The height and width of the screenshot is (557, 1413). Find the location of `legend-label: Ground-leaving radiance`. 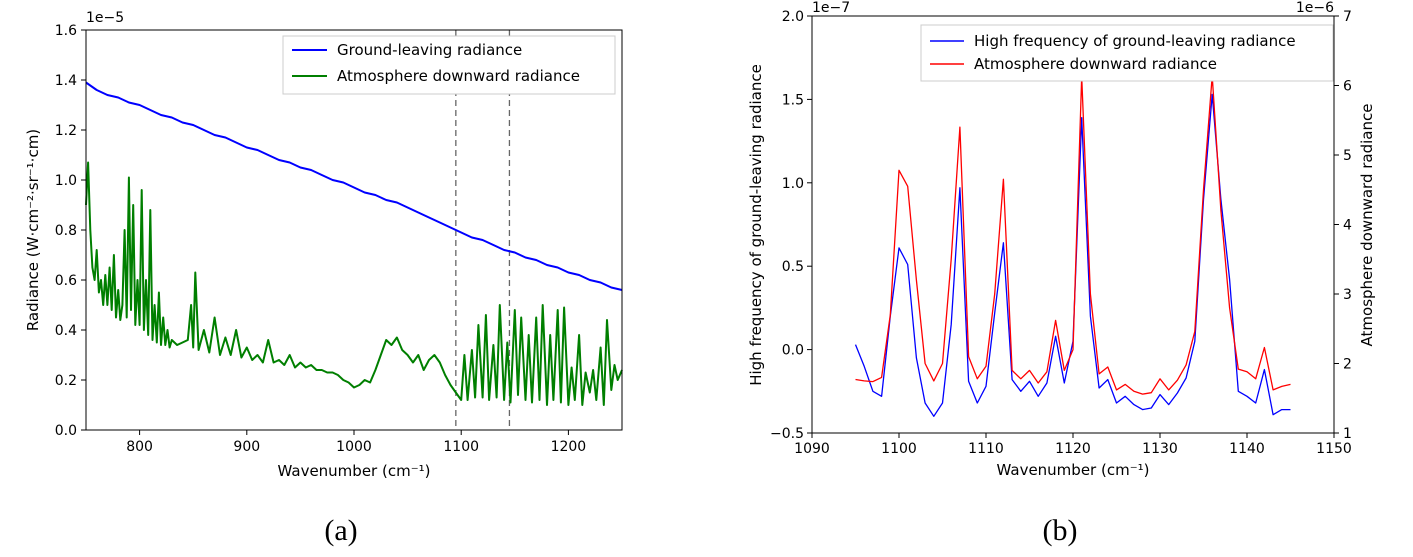

legend-label: Ground-leaving radiance is located at coordinates (429, 50).